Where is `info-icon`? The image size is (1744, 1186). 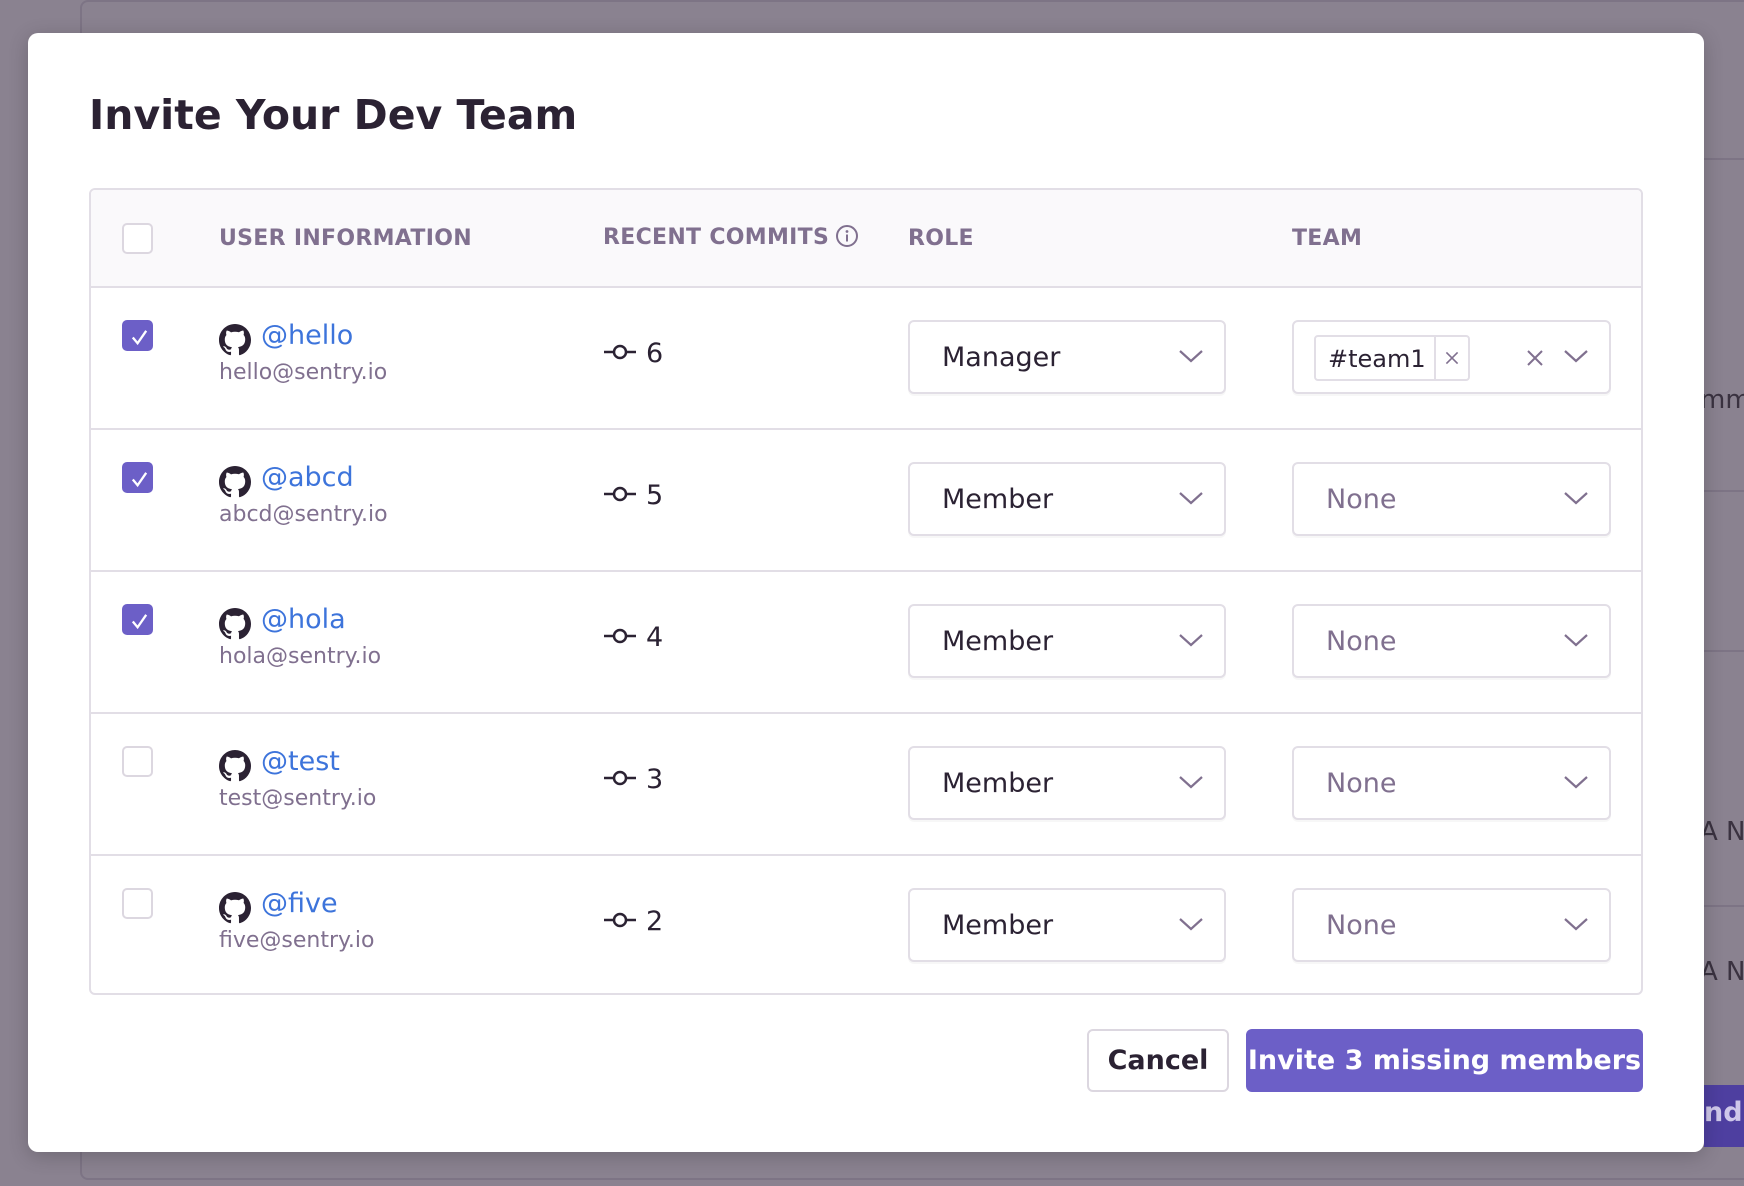
info-icon is located at coordinates (847, 239).